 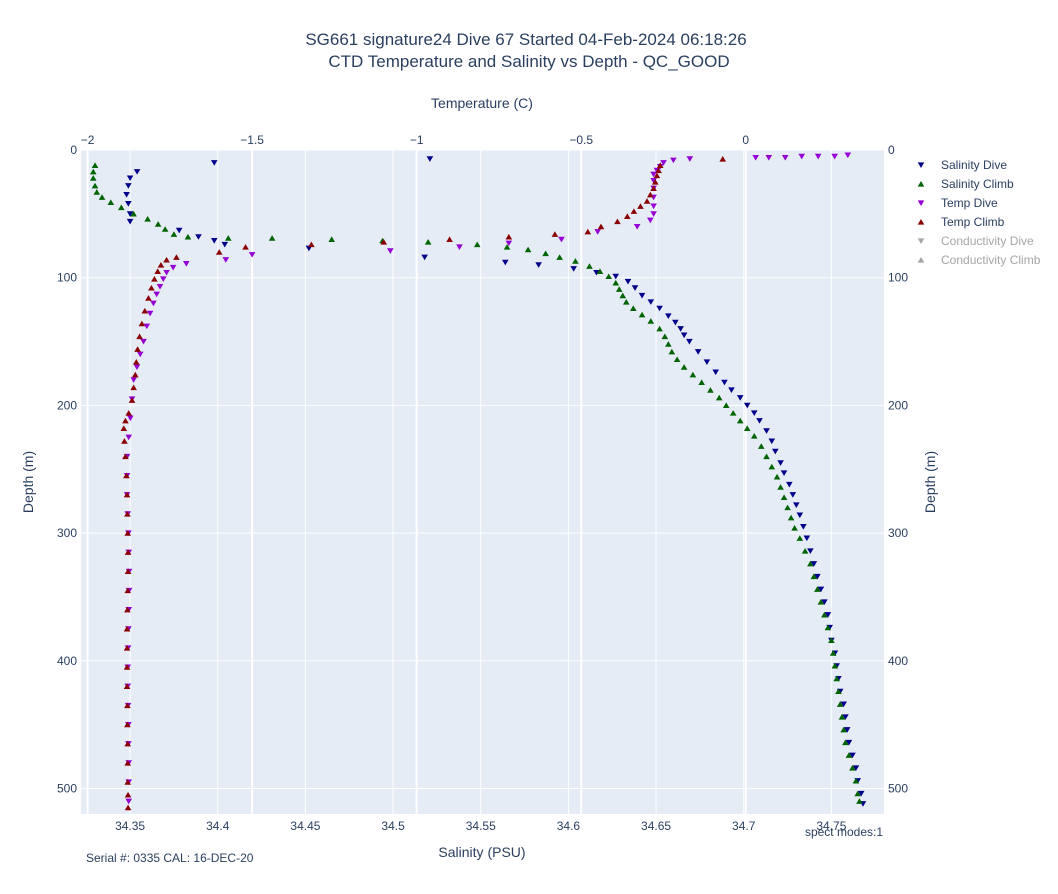 What do you see at coordinates (987, 241) in the screenshot?
I see `legend-label: Conductivity Dive` at bounding box center [987, 241].